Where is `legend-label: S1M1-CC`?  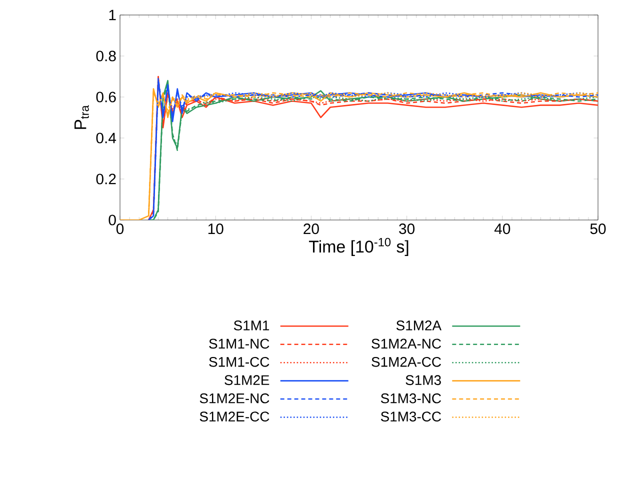 legend-label: S1M1-CC is located at coordinates (239, 361).